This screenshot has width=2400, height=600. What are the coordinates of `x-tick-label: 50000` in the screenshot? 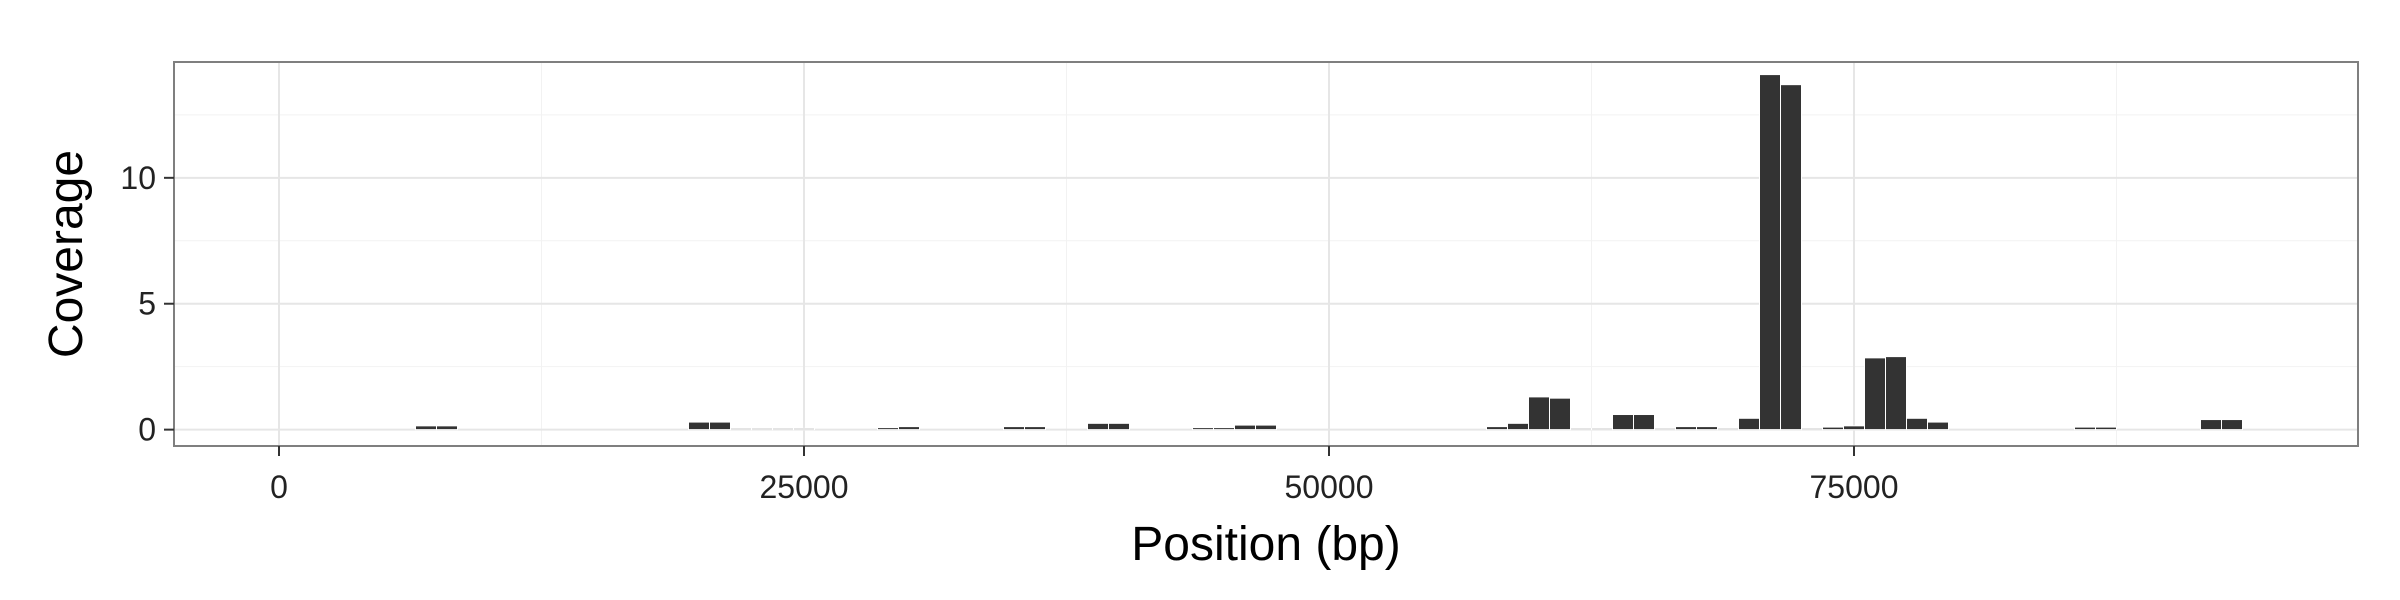 It's located at (1329, 487).